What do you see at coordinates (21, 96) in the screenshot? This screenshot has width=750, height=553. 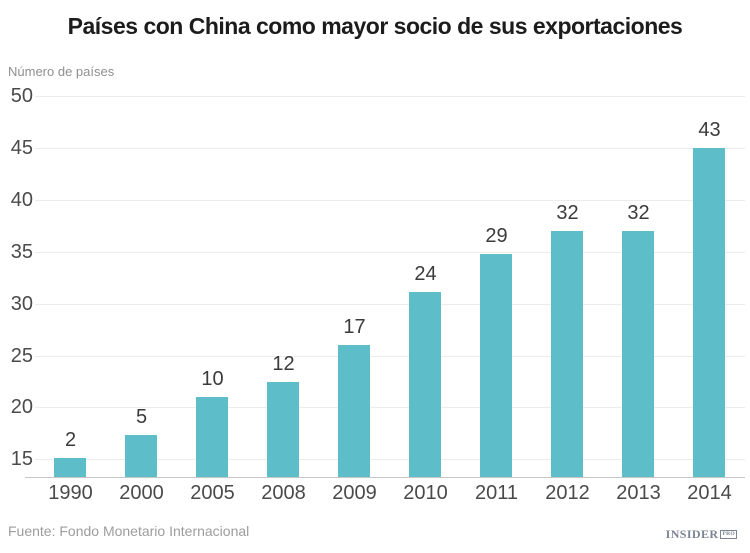 I see `y-tick-label: 50` at bounding box center [21, 96].